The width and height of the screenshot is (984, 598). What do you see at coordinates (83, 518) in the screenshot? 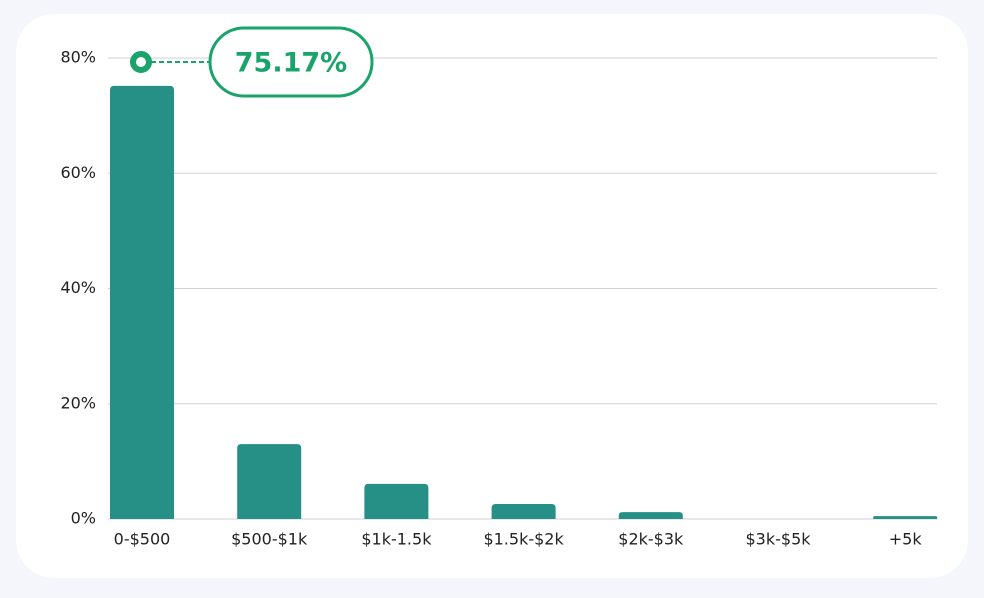
I see `y-tick-label: 0%` at bounding box center [83, 518].